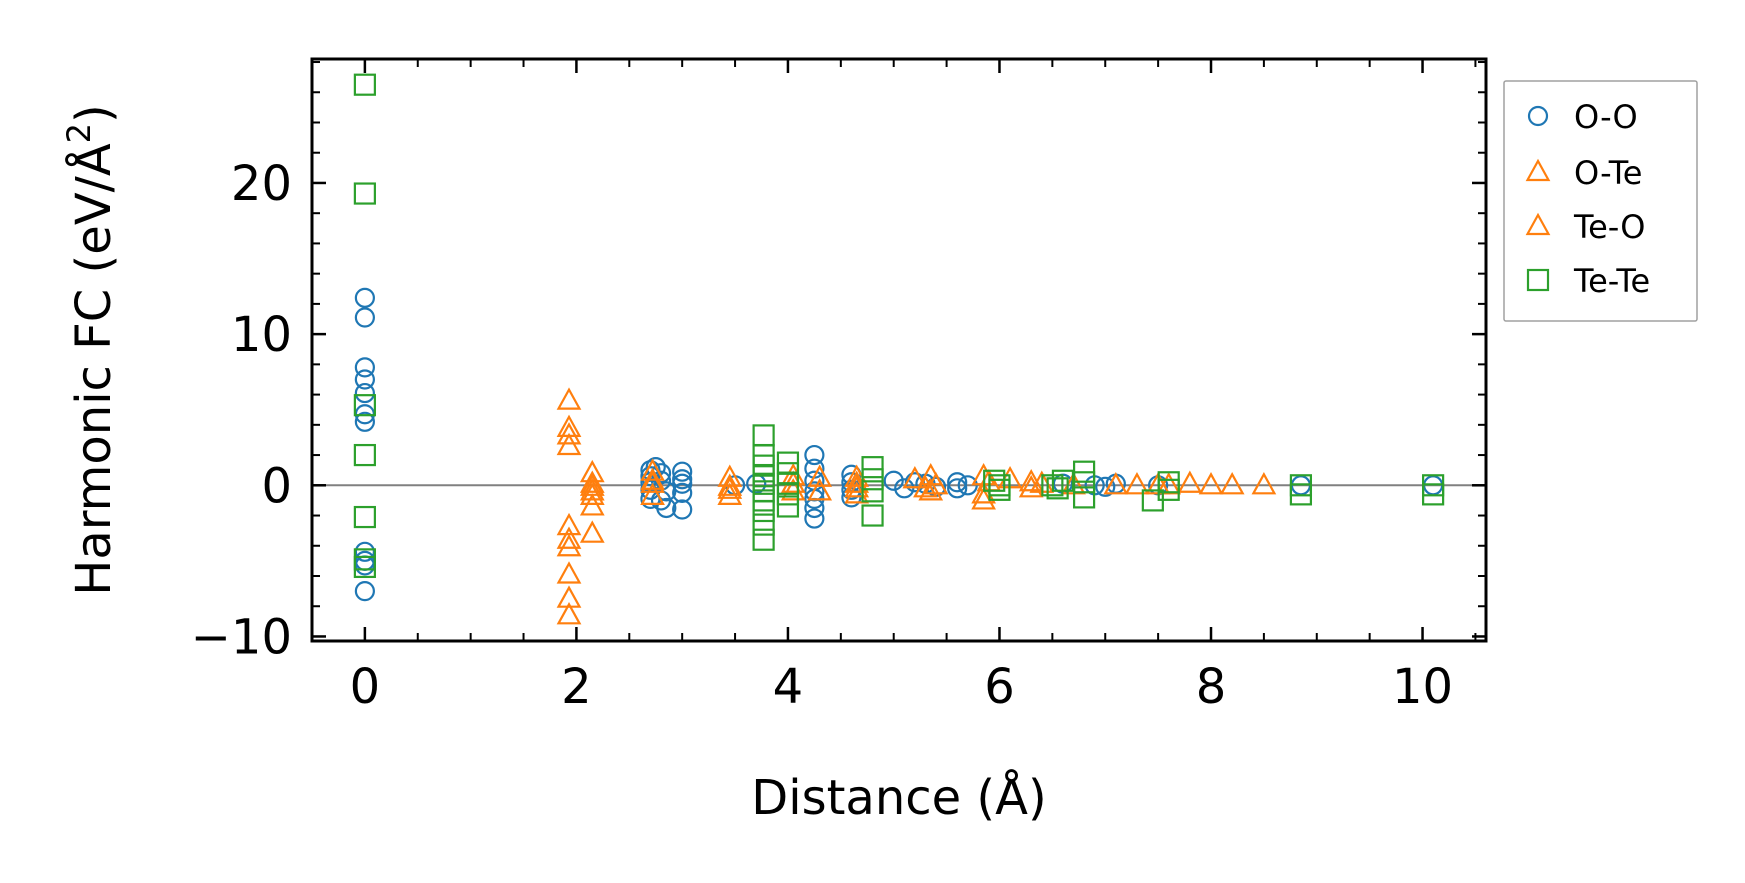  What do you see at coordinates (261, 184) in the screenshot?
I see `y-tick-label: 20` at bounding box center [261, 184].